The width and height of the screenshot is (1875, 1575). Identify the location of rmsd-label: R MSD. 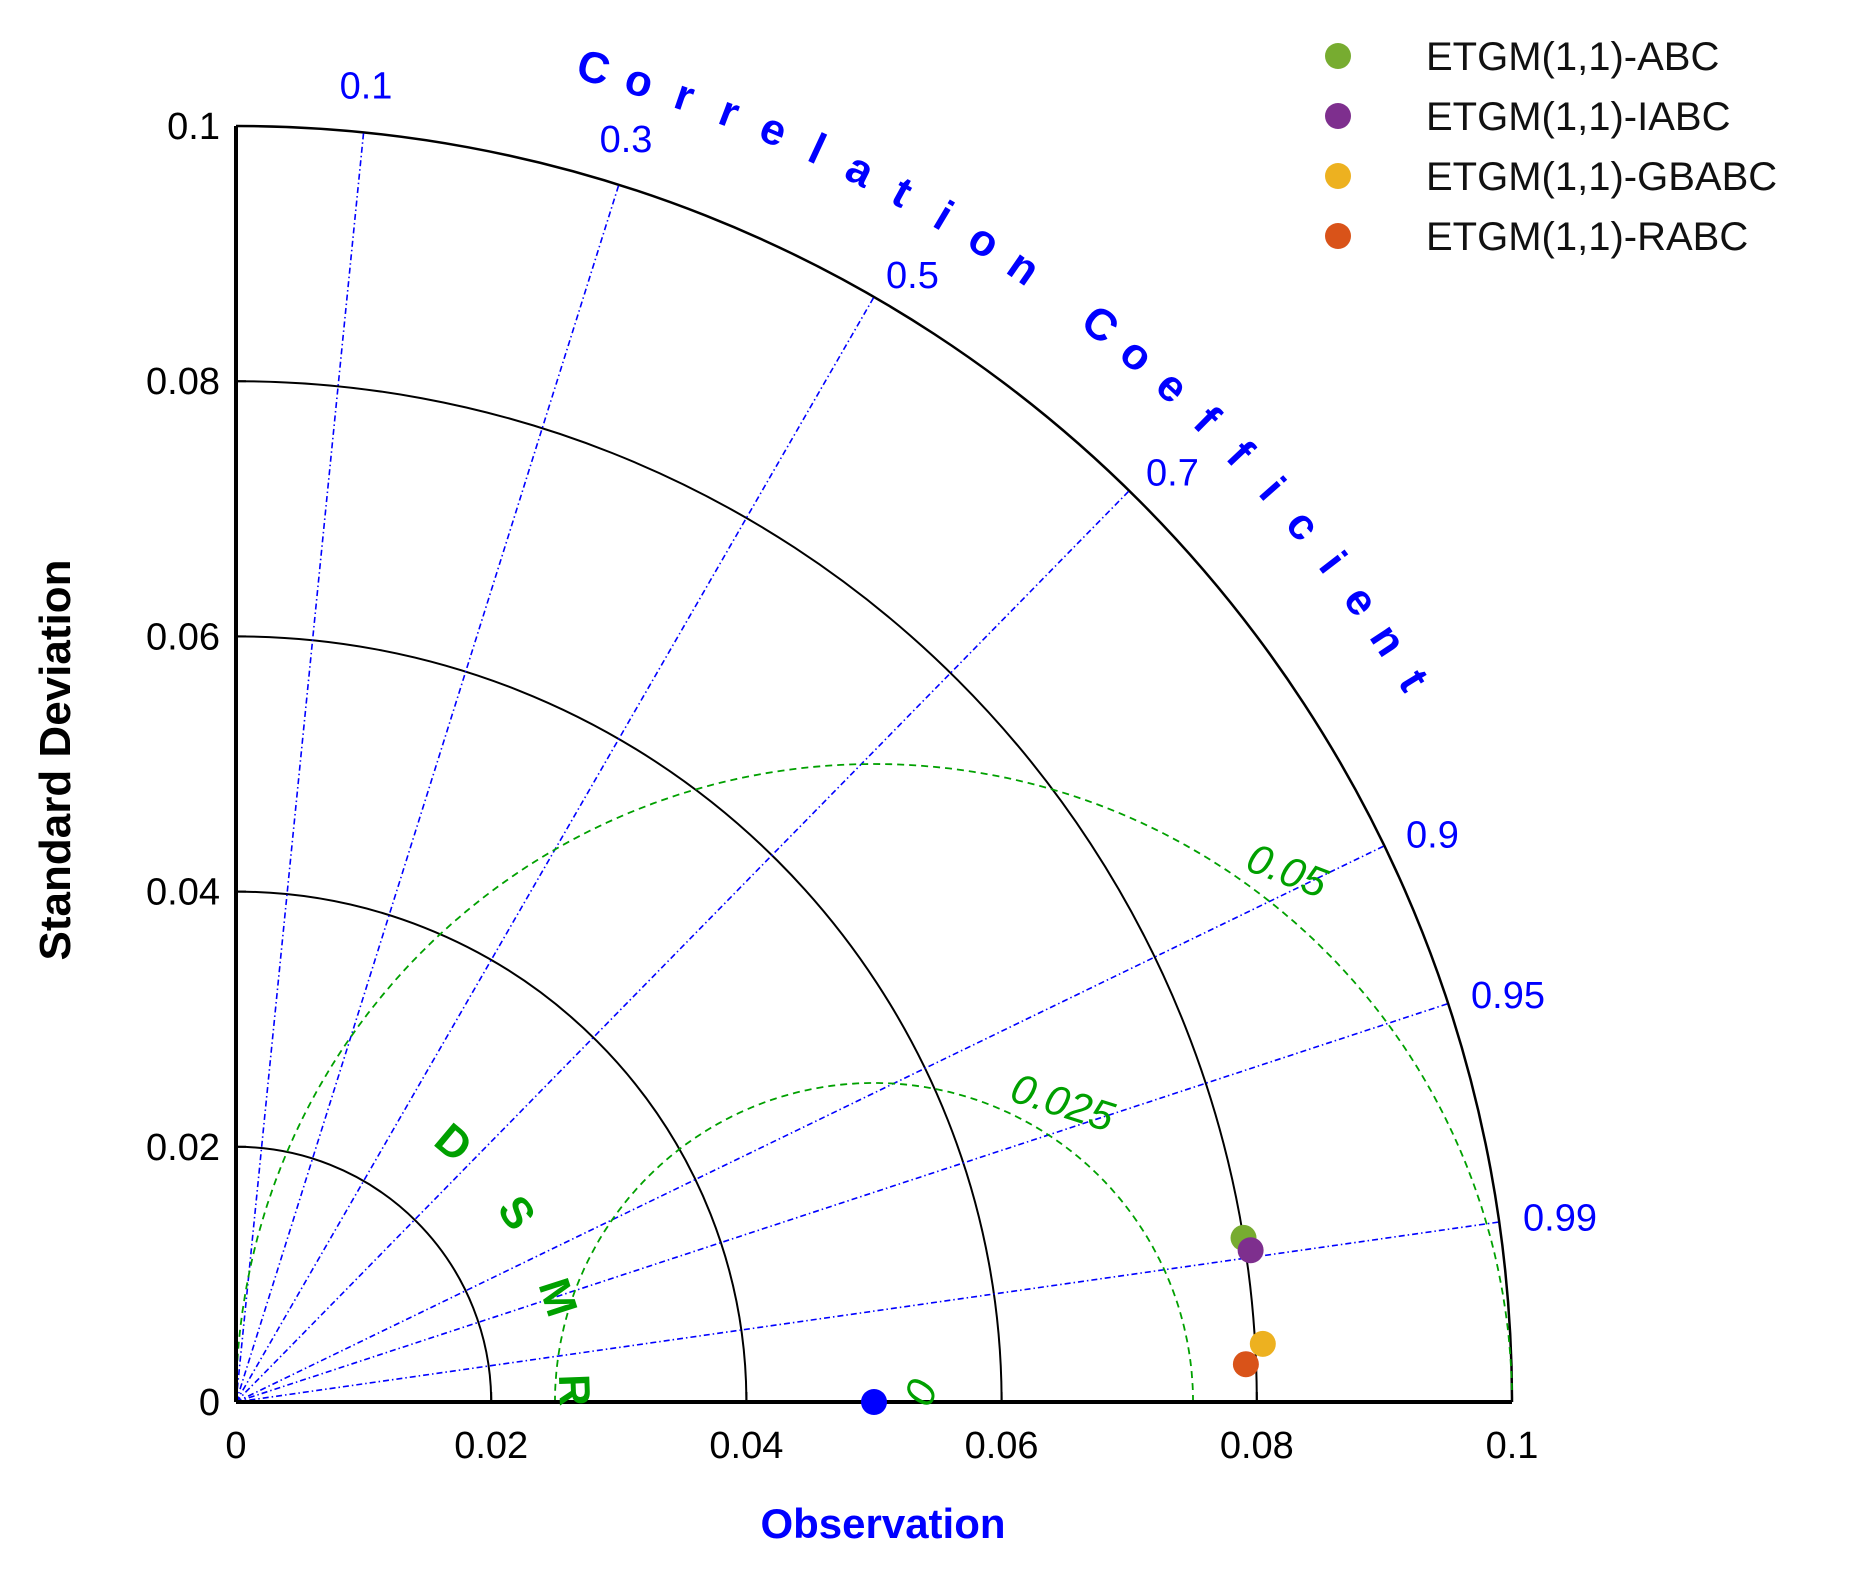
(512, 1260).